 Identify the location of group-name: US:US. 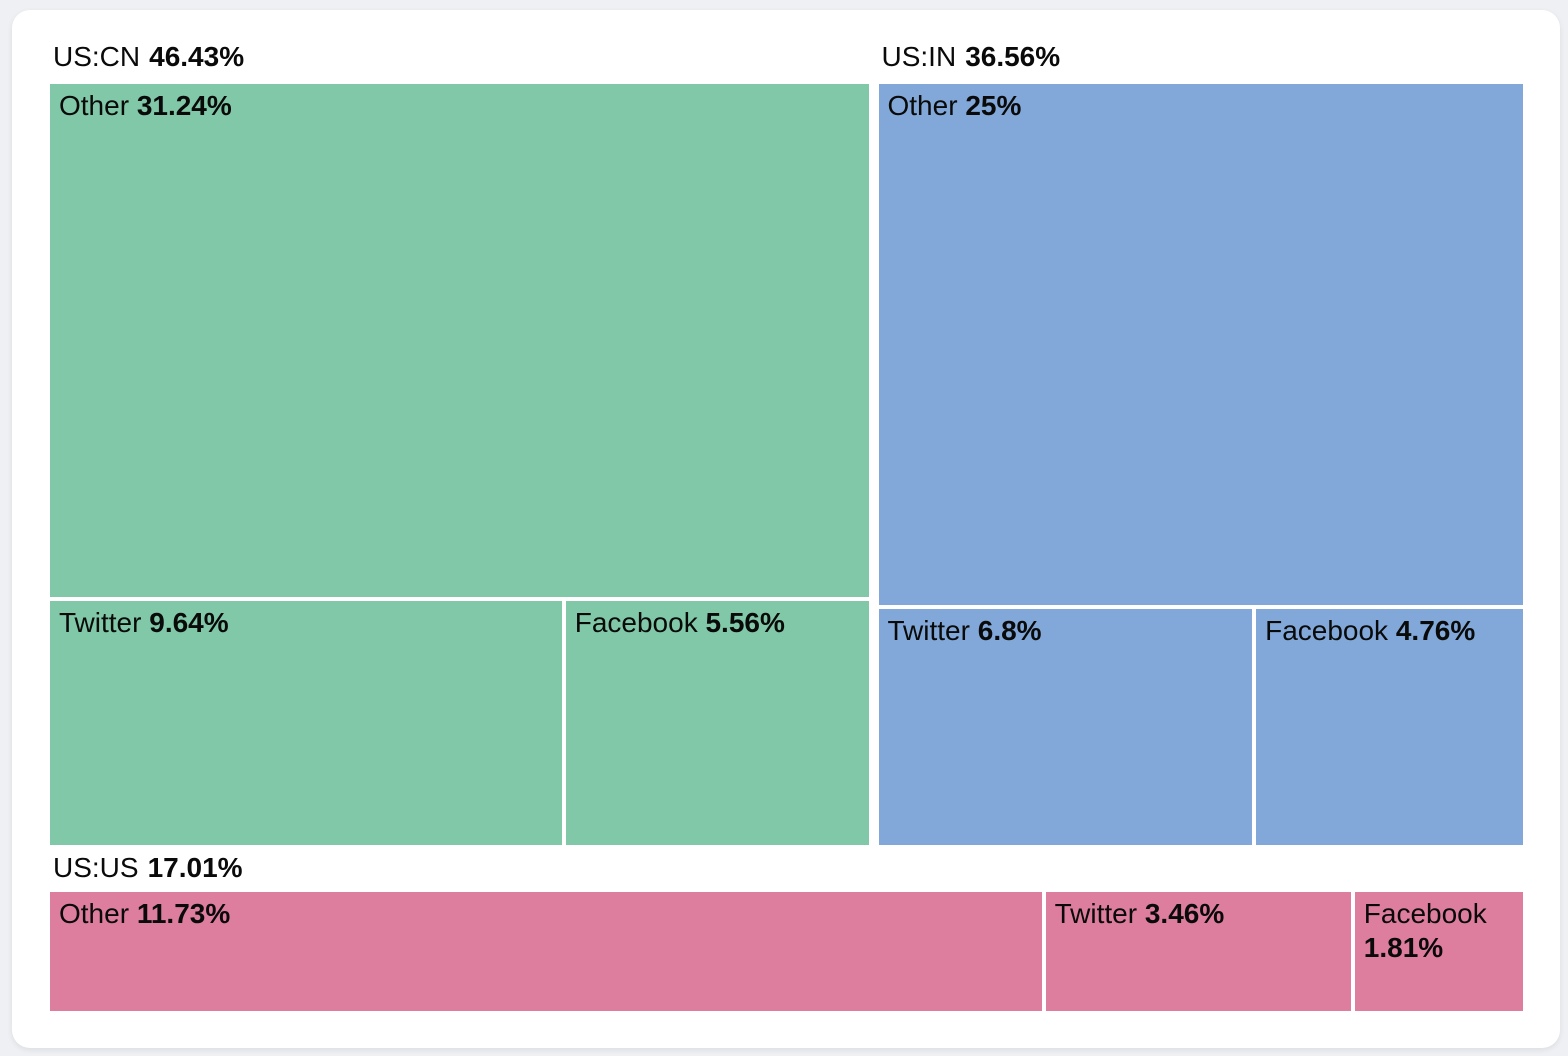
(96, 868).